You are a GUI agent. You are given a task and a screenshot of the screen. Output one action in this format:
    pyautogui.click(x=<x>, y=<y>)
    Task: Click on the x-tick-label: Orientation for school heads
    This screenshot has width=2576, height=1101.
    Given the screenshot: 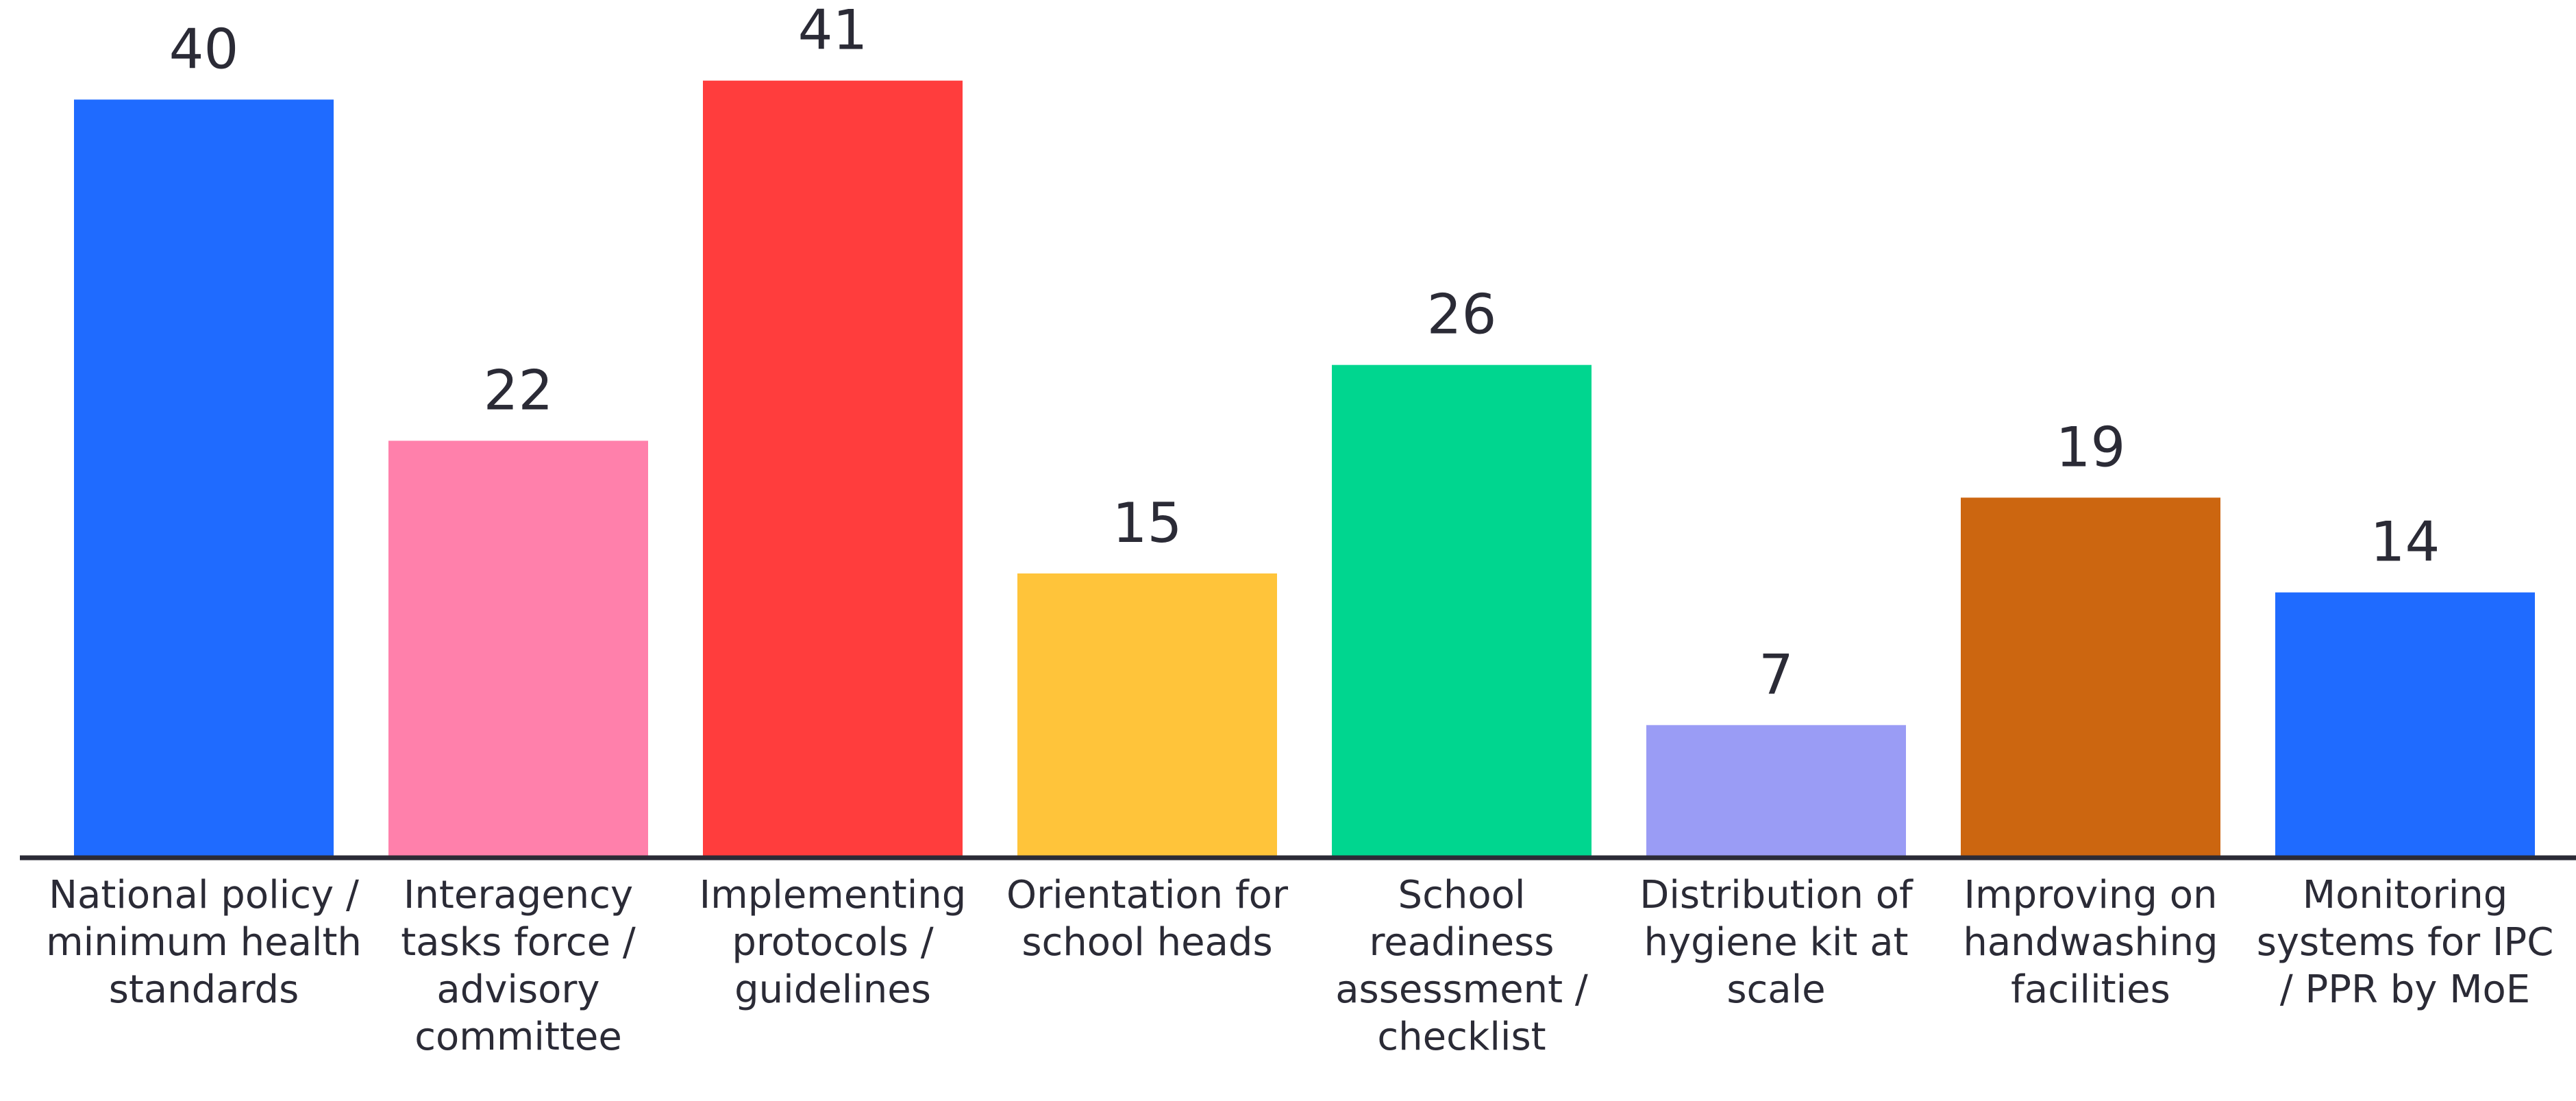 What is the action you would take?
    pyautogui.click(x=1147, y=919)
    